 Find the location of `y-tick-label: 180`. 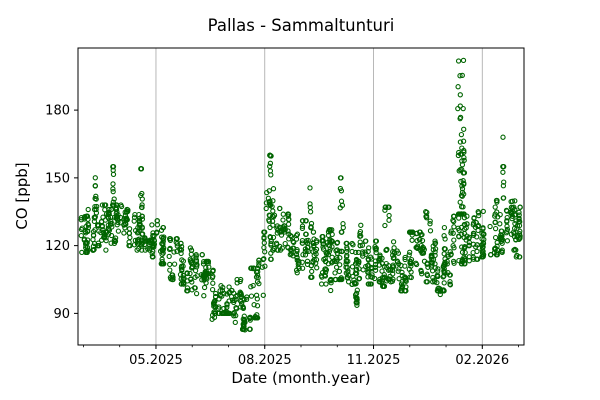

y-tick-label: 180 is located at coordinates (57, 111).